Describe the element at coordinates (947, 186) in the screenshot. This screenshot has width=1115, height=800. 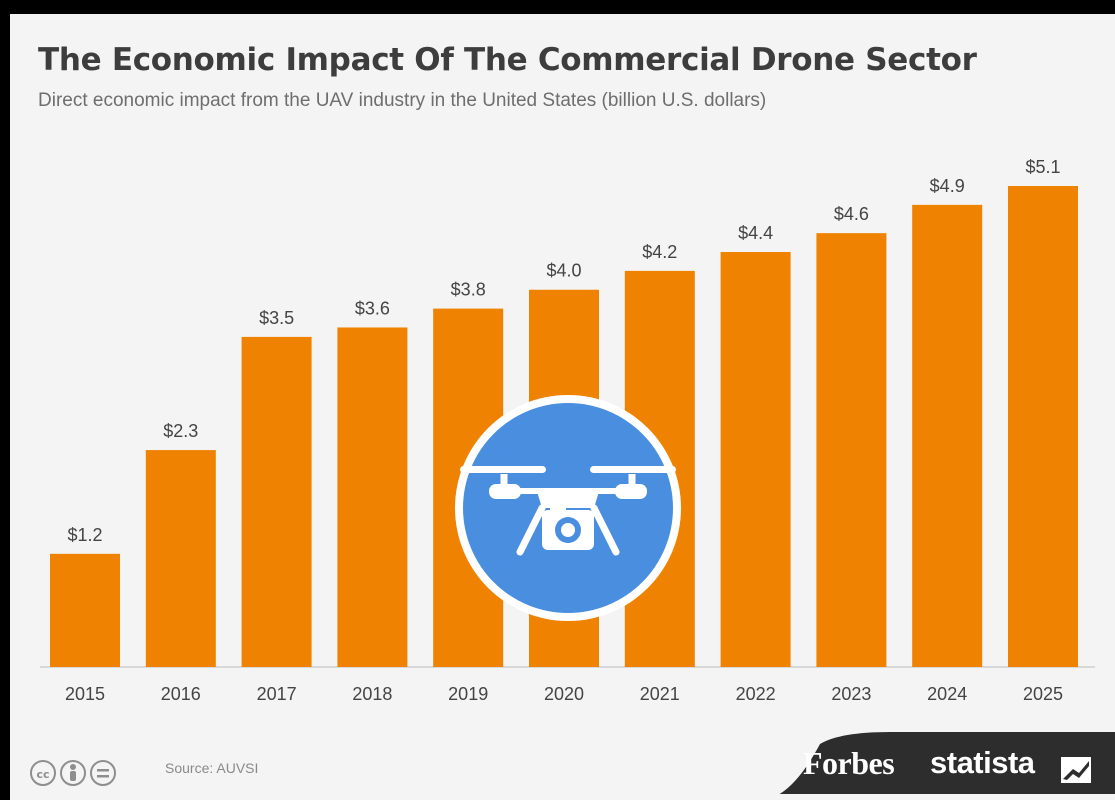
I see `value-label-2024: $4.9` at that location.